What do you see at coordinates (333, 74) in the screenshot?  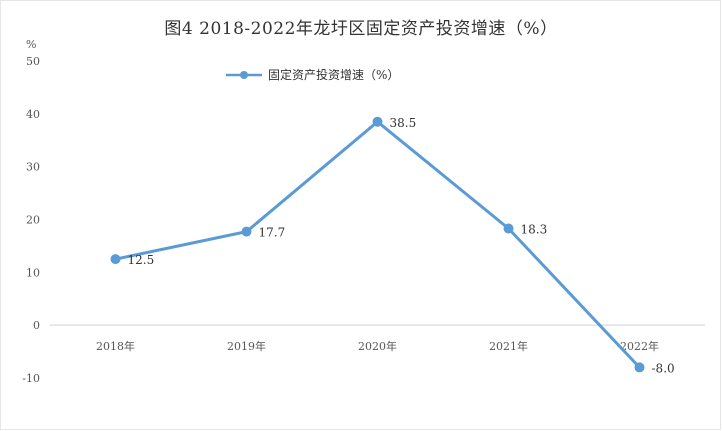 I see `legend-label: 固定资产投资增速（%）` at bounding box center [333, 74].